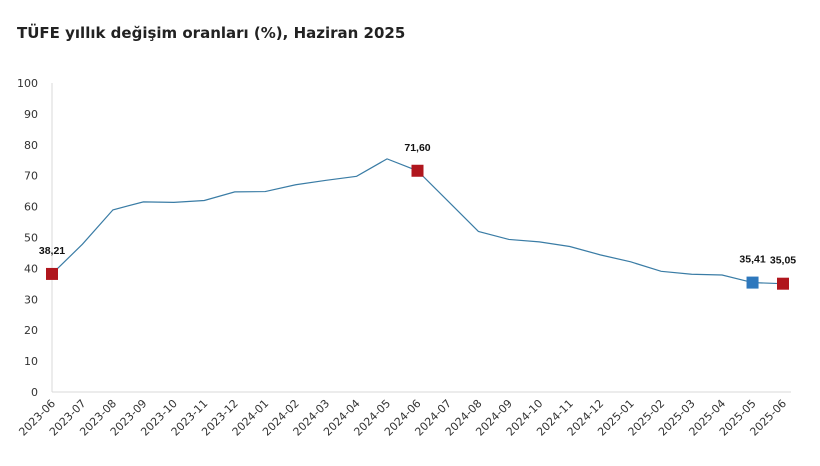  What do you see at coordinates (52, 251) in the screenshot?
I see `data-label: 38,21` at bounding box center [52, 251].